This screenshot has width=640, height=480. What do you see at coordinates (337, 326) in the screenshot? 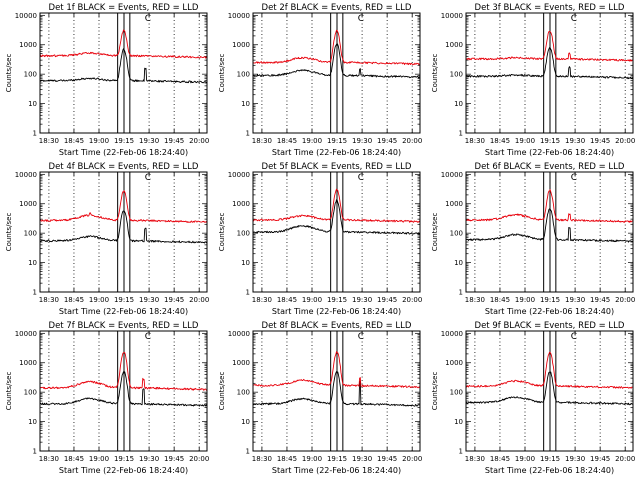
I see `panel-title: Det 8f BLACK = Events, RED = LLD` at bounding box center [337, 326].